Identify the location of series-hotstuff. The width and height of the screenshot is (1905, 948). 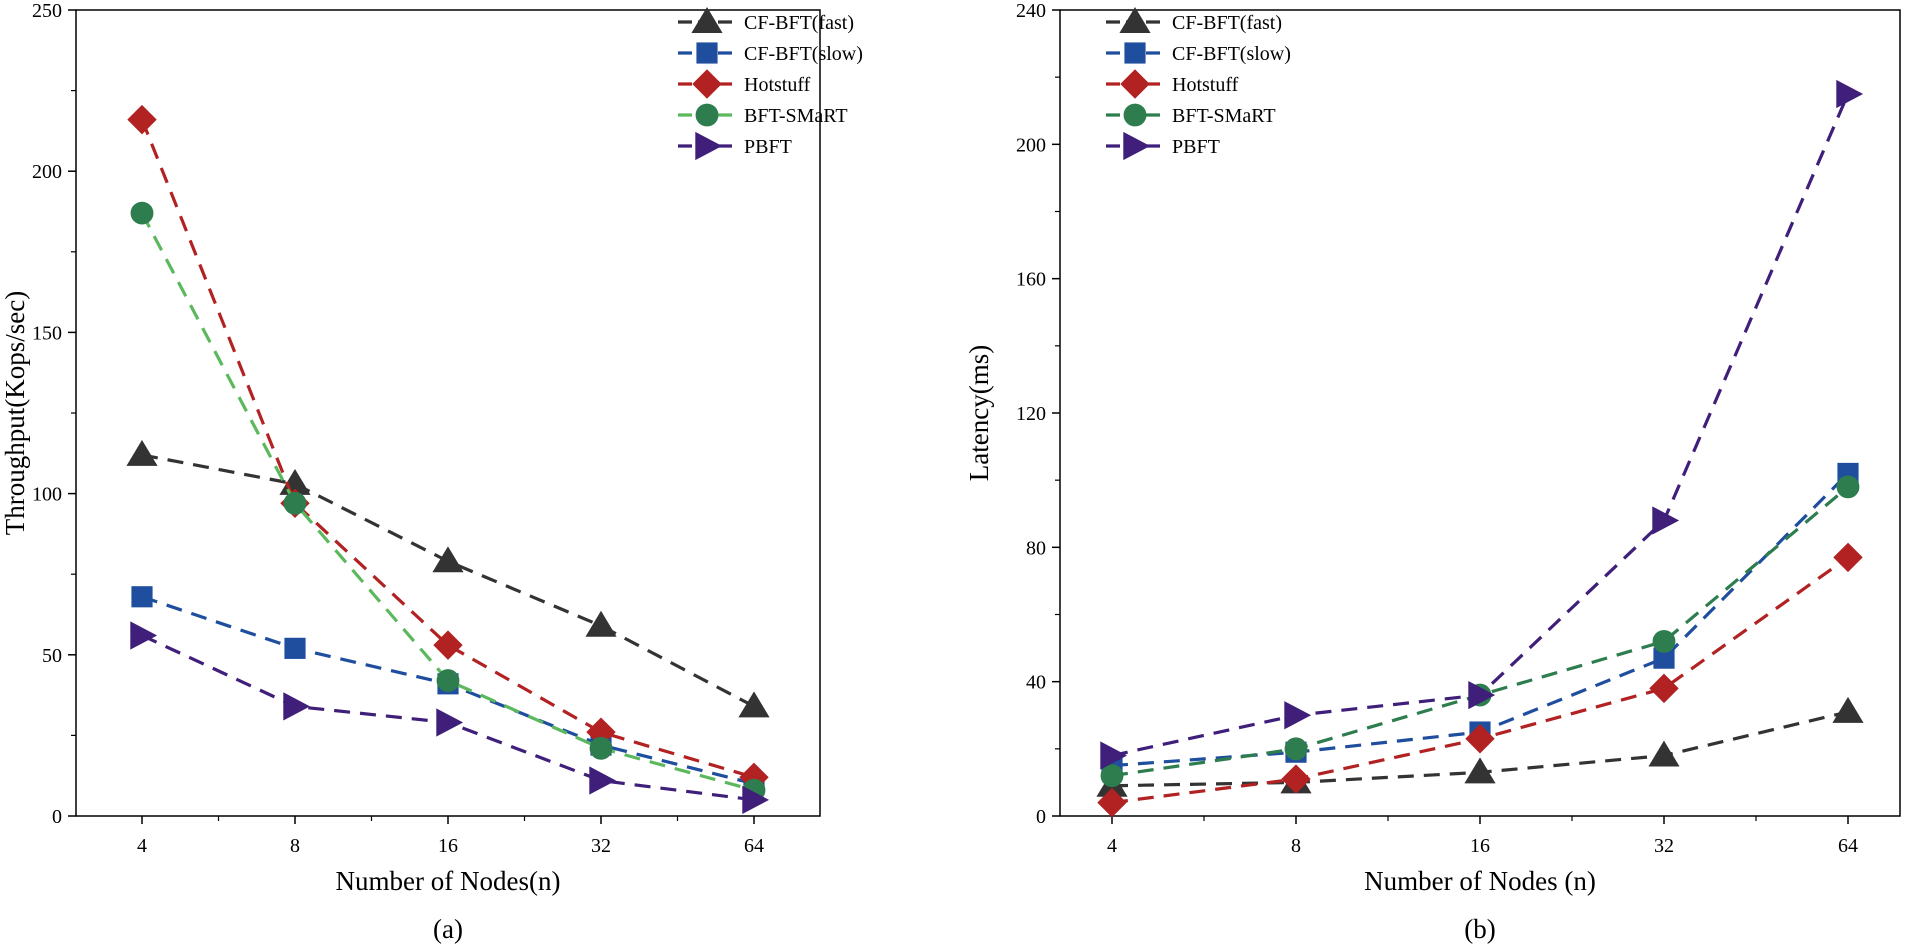
(1480, 680).